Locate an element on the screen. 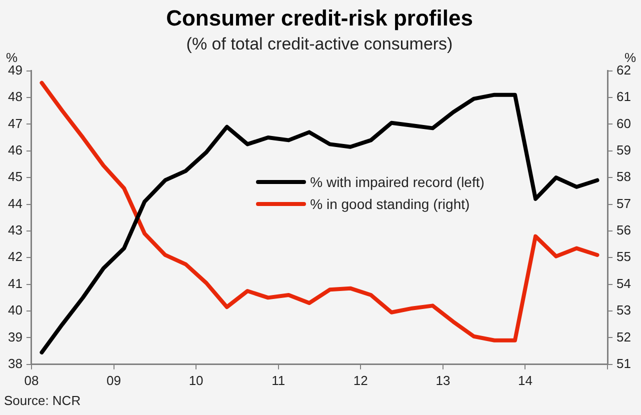  y2-tick-label: 56 is located at coordinates (624, 230).